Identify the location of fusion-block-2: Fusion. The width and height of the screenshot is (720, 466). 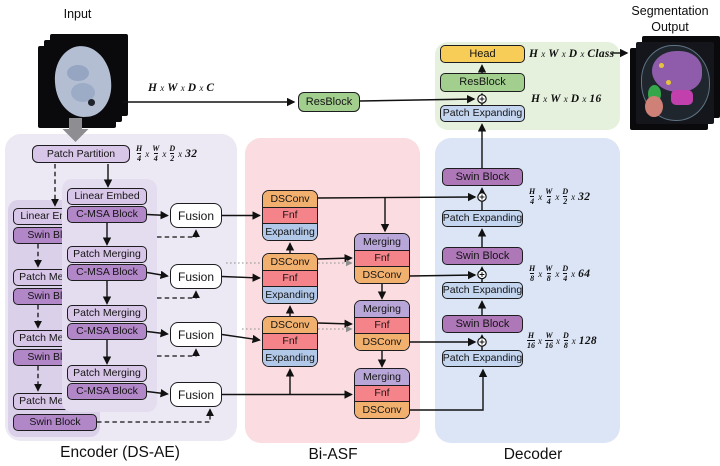
(196, 276).